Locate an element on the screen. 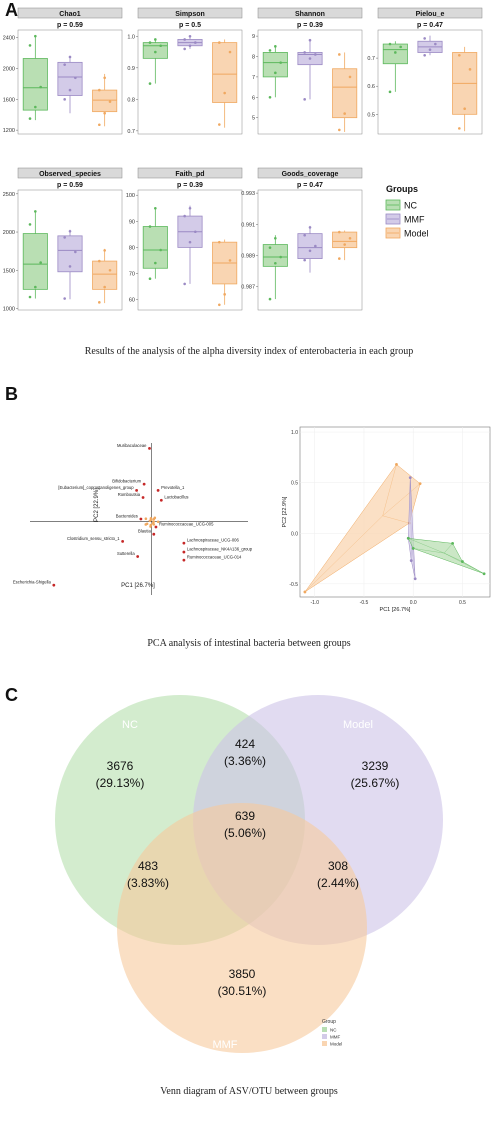 The width and height of the screenshot is (498, 1126). panel-title: Simpson is located at coordinates (190, 14).